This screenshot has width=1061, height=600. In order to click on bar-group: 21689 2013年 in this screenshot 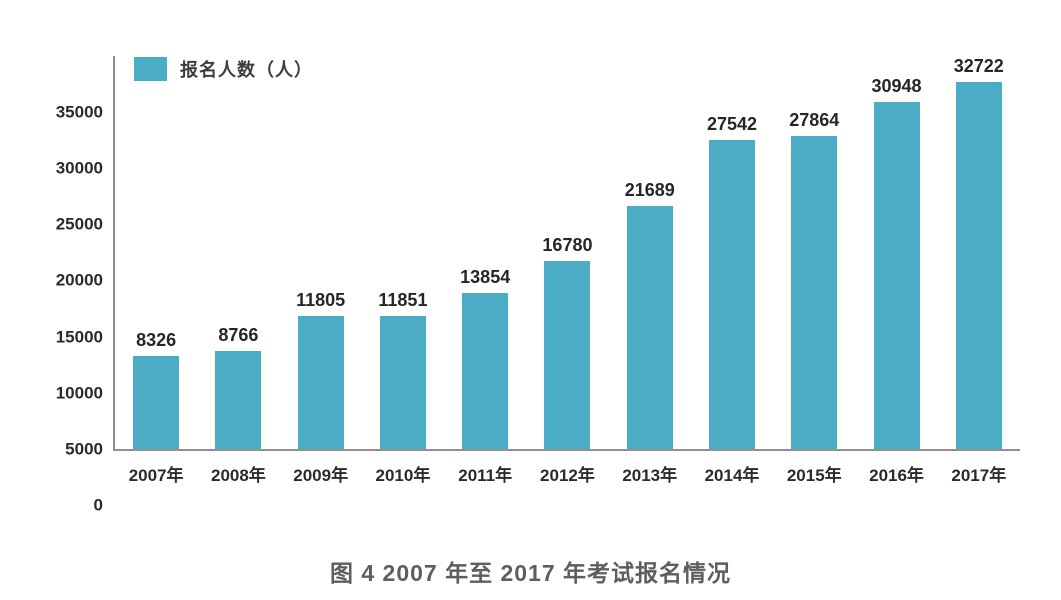, I will do `click(650, 271)`.